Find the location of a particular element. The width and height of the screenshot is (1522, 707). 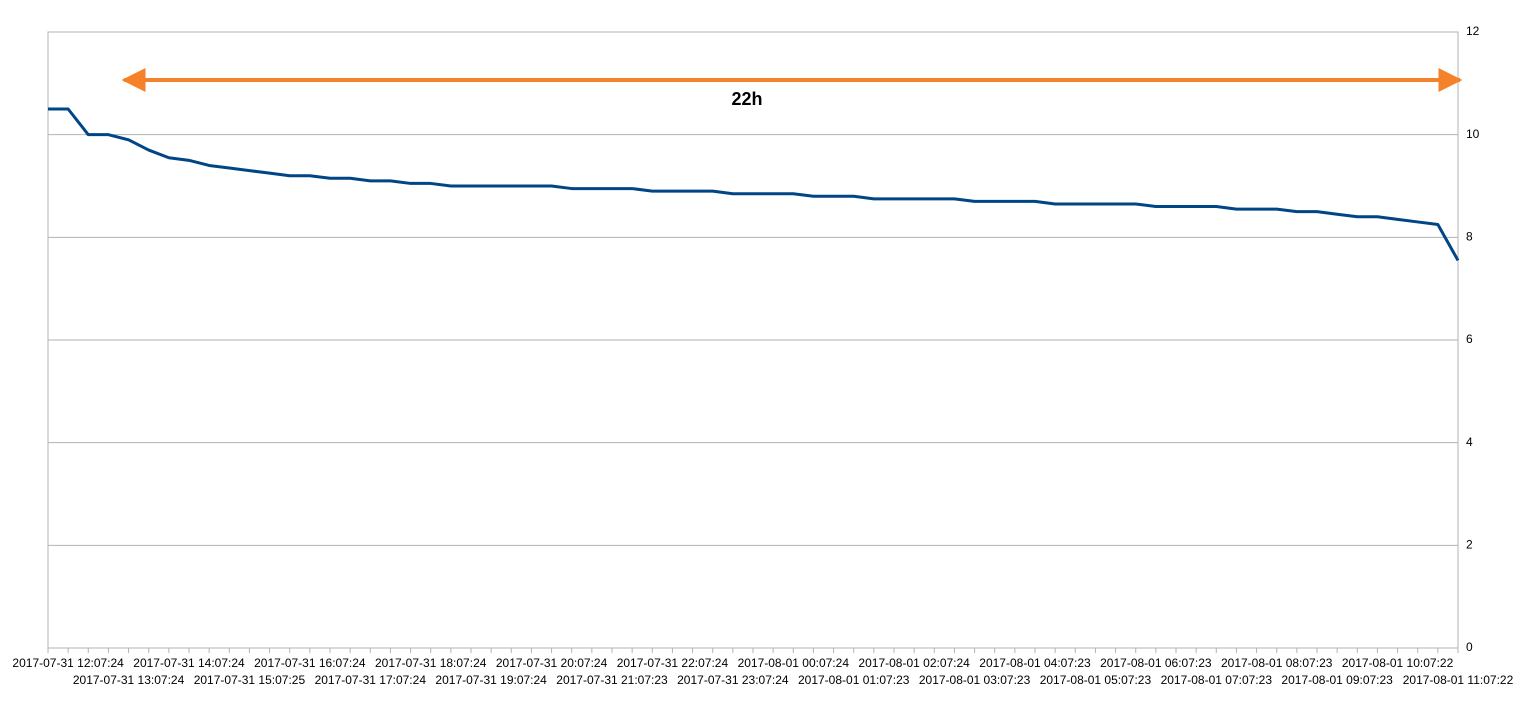

y-tick-label: 6 is located at coordinates (1469, 339).